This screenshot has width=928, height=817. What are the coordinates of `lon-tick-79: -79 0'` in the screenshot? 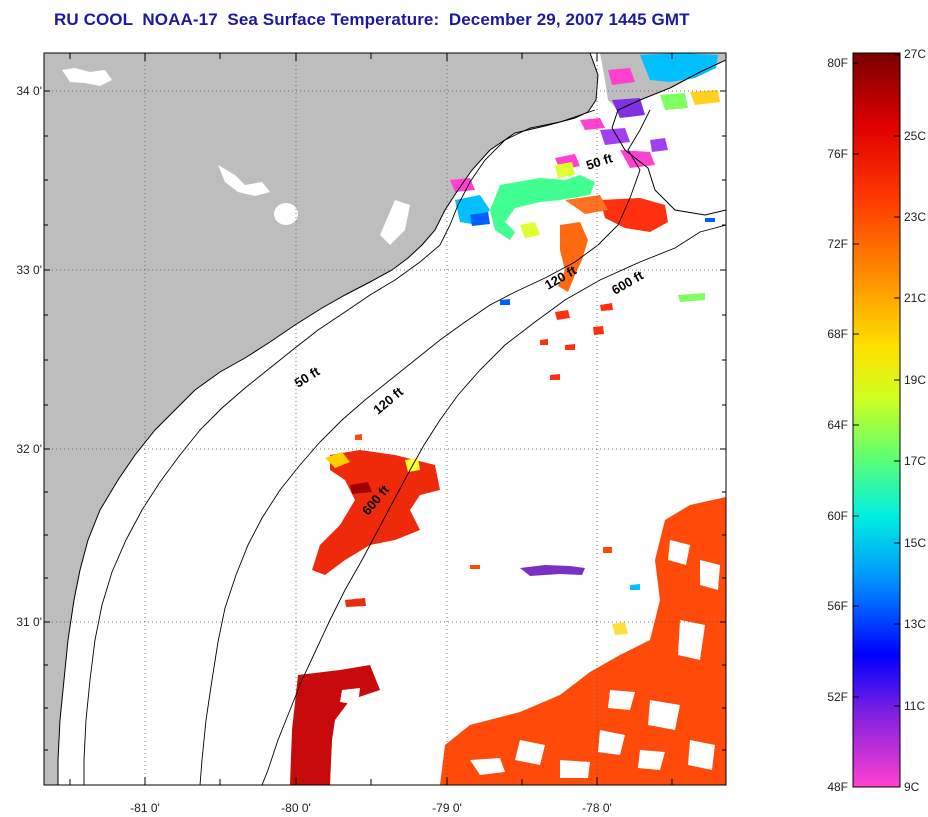 It's located at (447, 808).